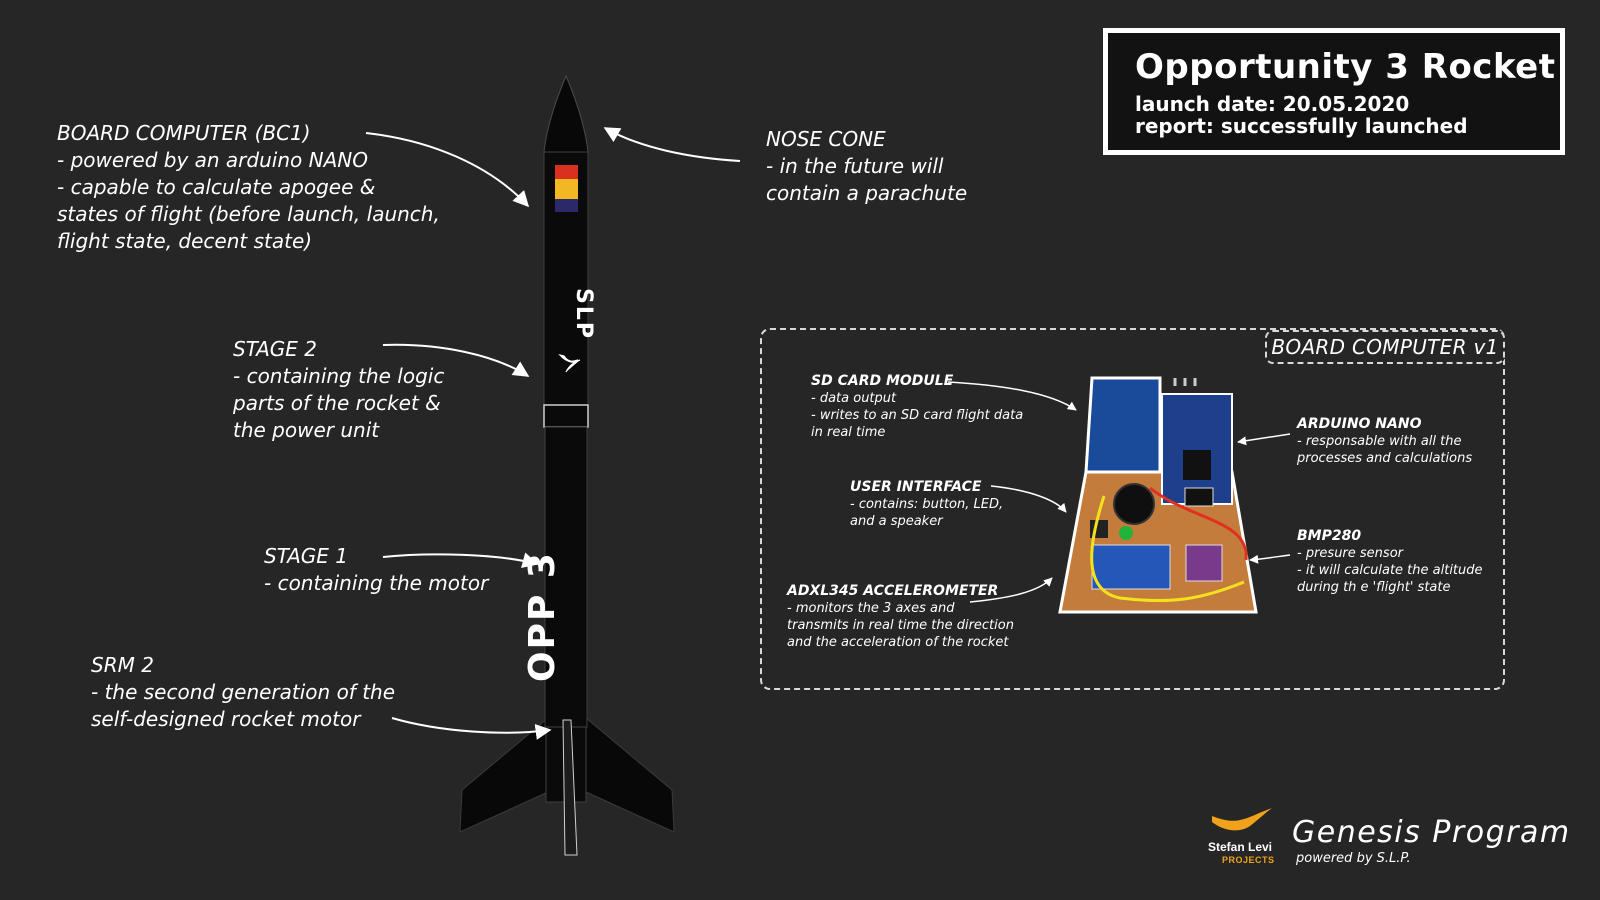  I want to click on label-line: the power unit, so click(306, 430).